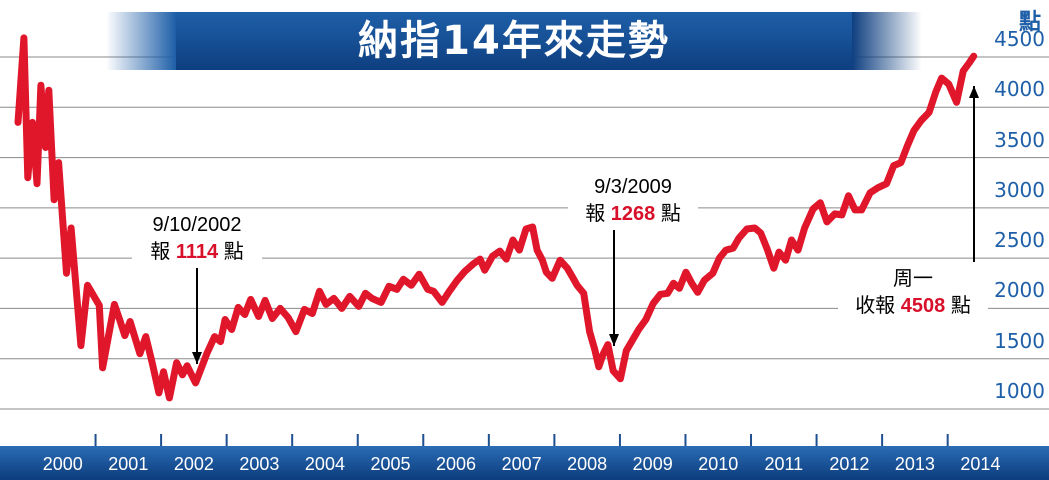  I want to click on y-tick-label: 2500, so click(1019, 240).